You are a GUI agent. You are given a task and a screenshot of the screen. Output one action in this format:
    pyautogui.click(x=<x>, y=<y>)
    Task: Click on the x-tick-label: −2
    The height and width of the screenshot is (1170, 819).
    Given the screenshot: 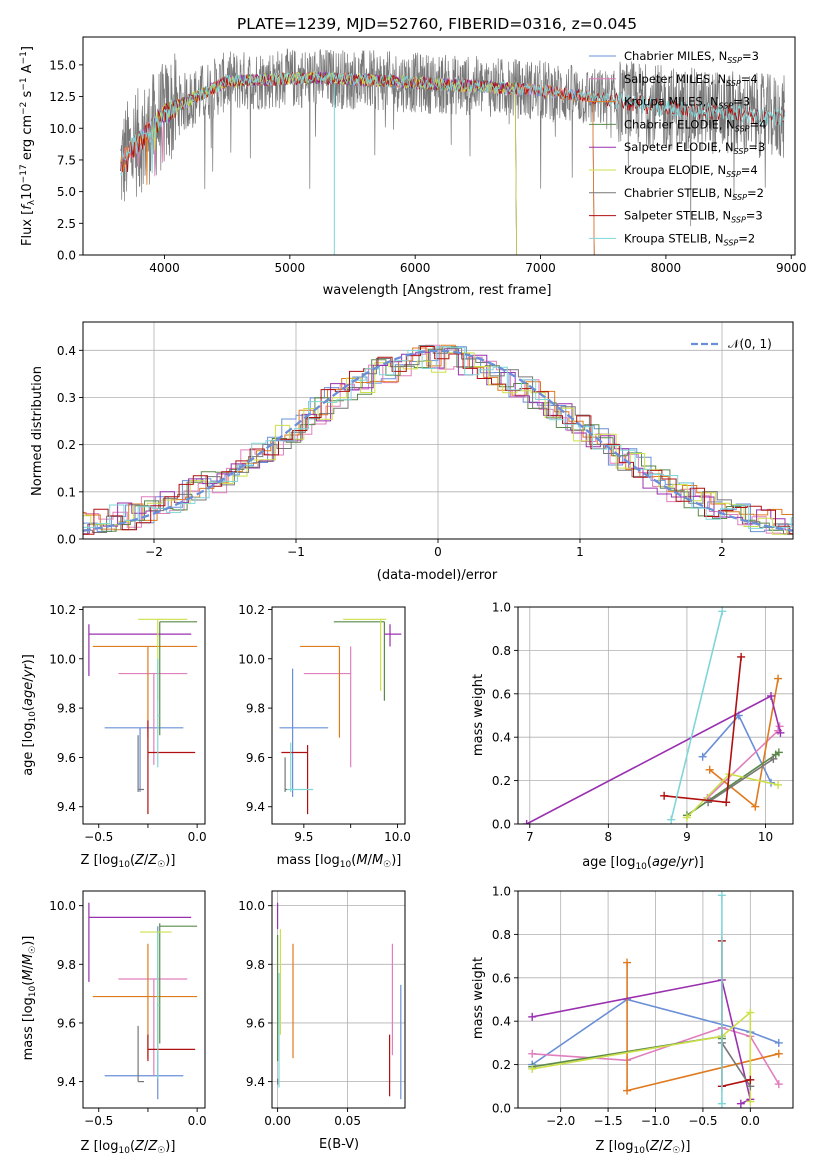 What is the action you would take?
    pyautogui.click(x=154, y=552)
    